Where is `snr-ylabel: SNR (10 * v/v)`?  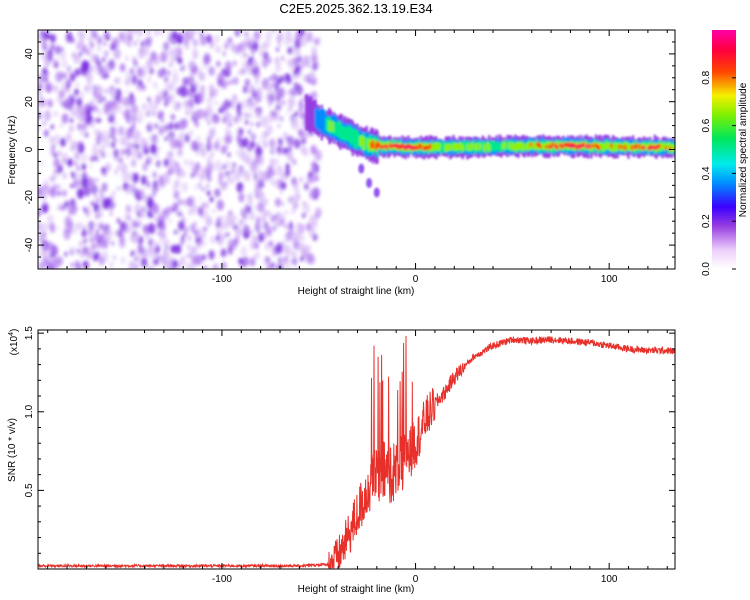
snr-ylabel: SNR (10 * v/v) is located at coordinates (12, 450).